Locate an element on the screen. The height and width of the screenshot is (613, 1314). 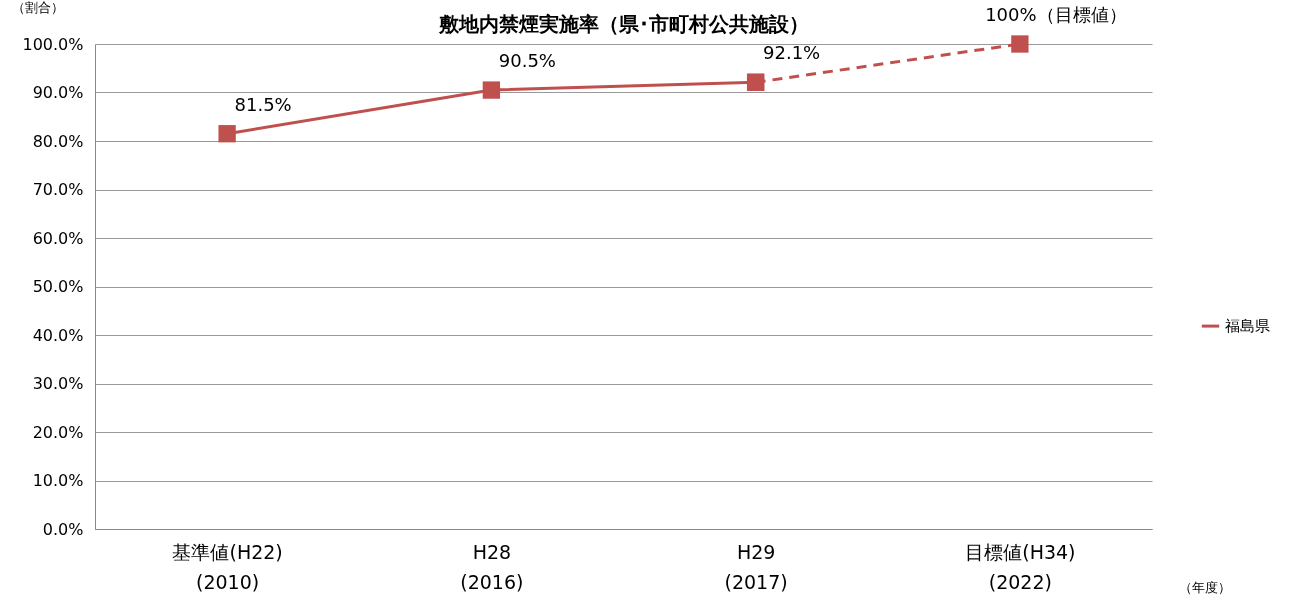
y-tick-label: 0.0% is located at coordinates (63, 529).